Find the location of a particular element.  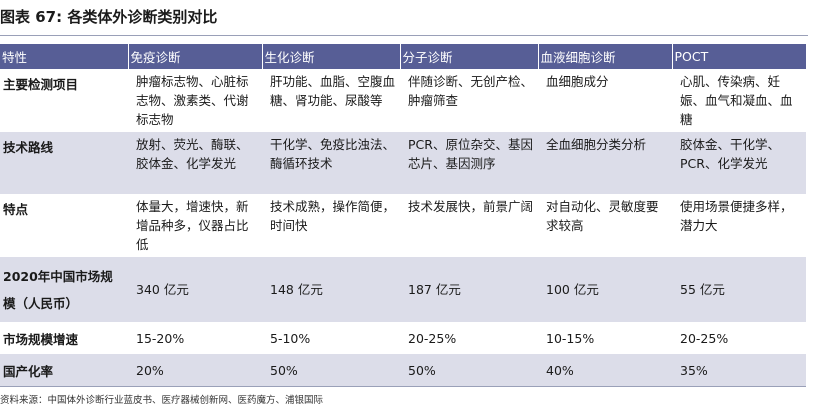

row-label: 国产化率 is located at coordinates (64, 370).